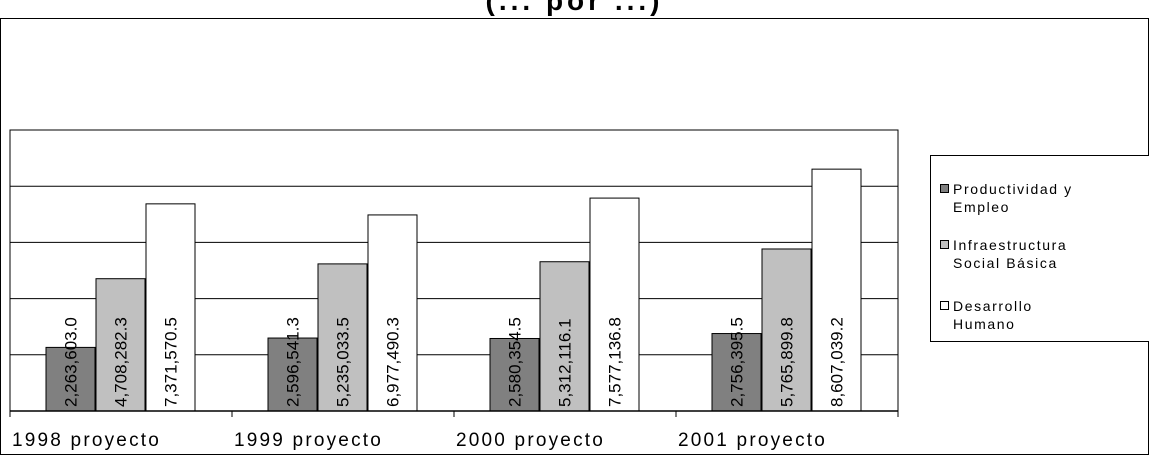 Image resolution: width=1149 pixels, height=455 pixels. What do you see at coordinates (530, 440) in the screenshot?
I see `category-label: 2000 proyecto` at bounding box center [530, 440].